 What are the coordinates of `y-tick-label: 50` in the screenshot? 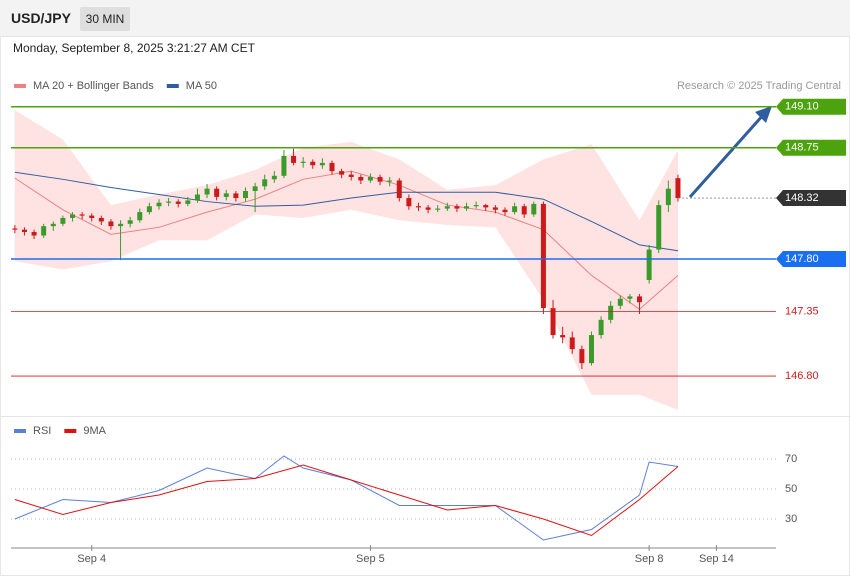 It's located at (791, 489).